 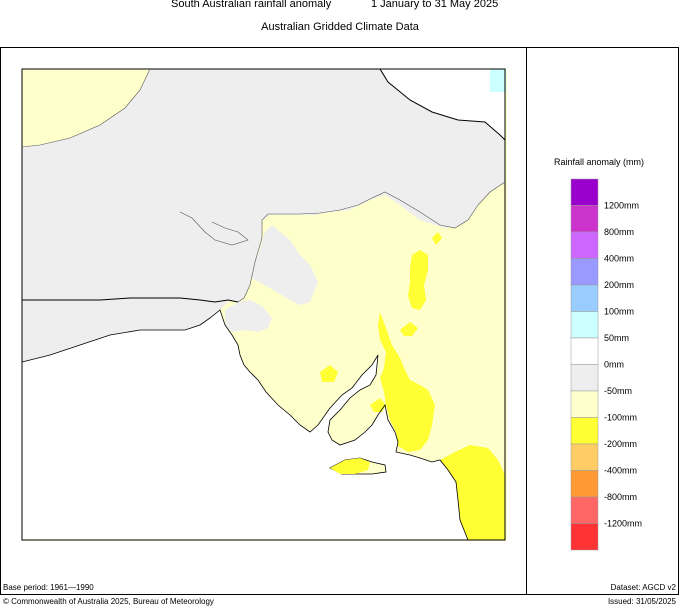 I want to click on legend-title: Rainfall anomaly (mm), so click(x=599, y=162).